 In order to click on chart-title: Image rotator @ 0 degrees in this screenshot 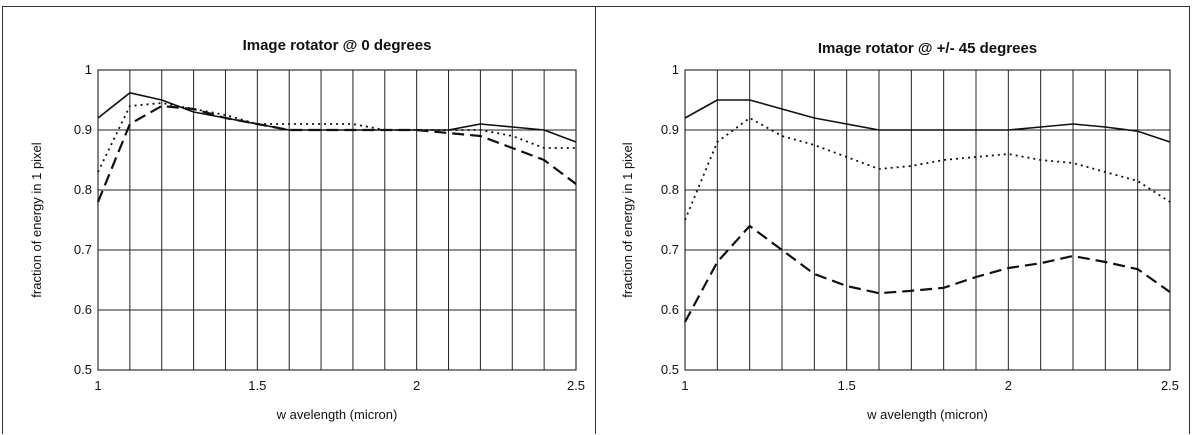, I will do `click(337, 45)`.